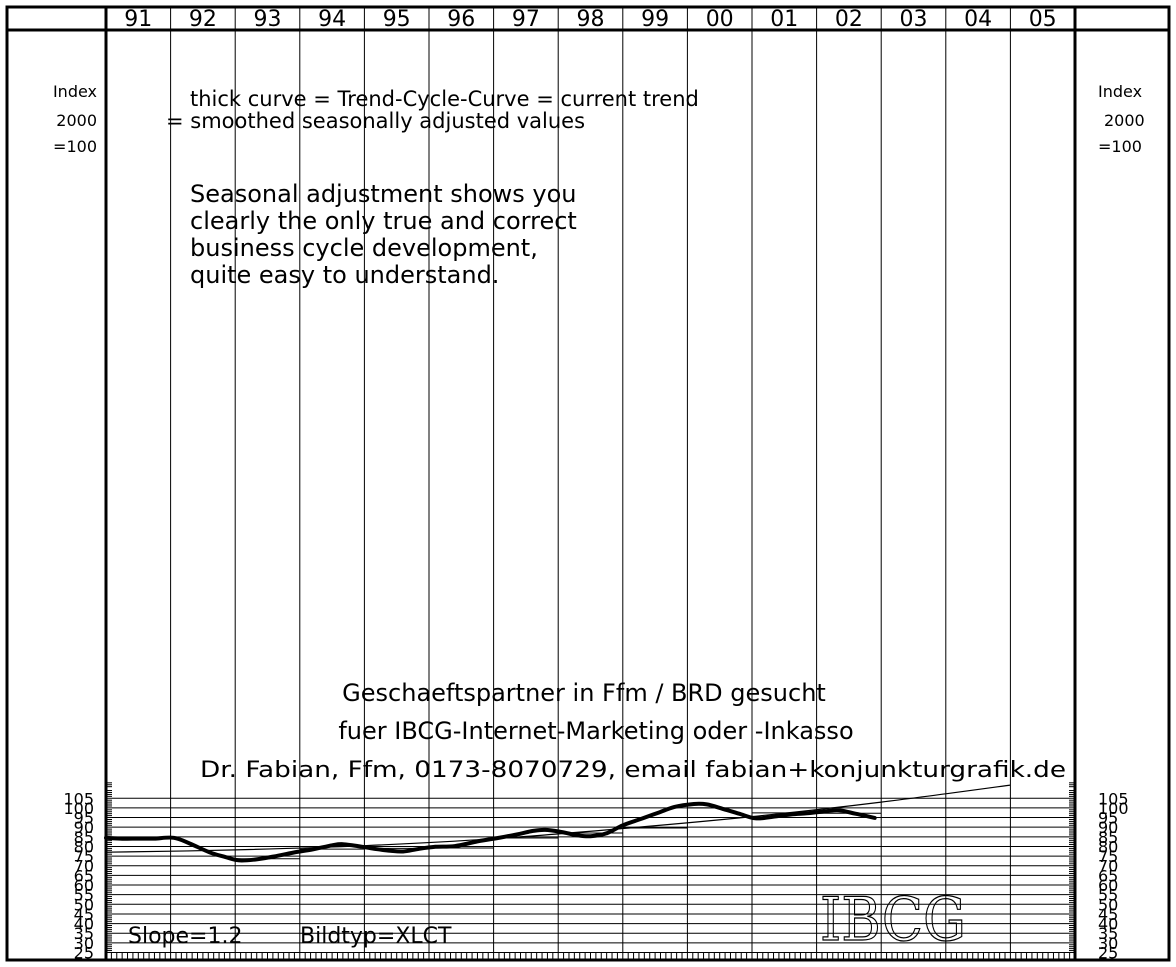 Image resolution: width=1176 pixels, height=967 pixels. What do you see at coordinates (1108, 943) in the screenshot?
I see `y-tick-right-30: 30` at bounding box center [1108, 943].